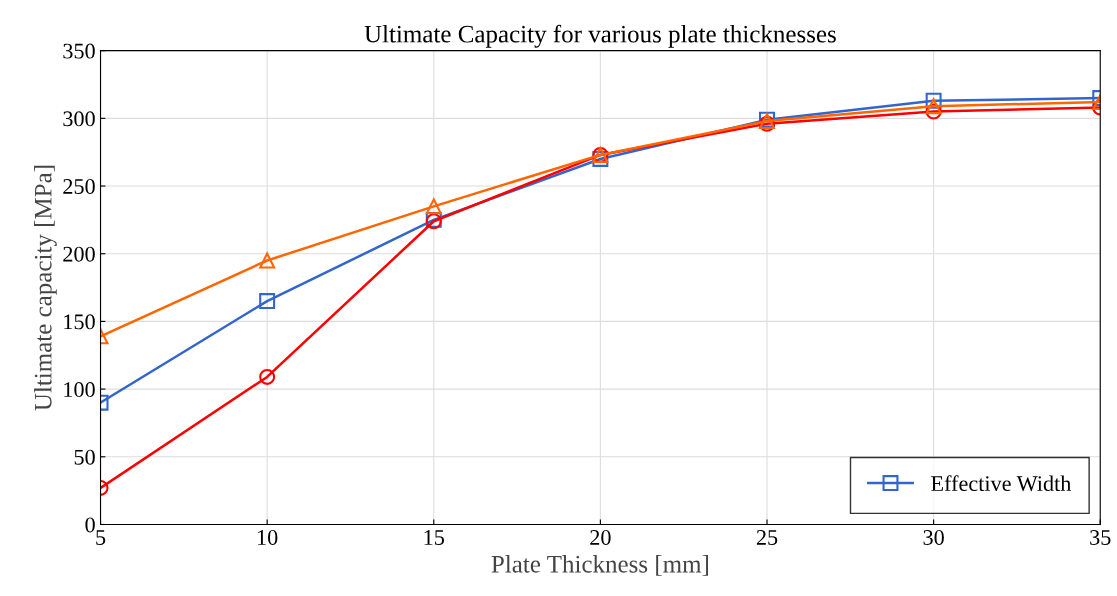  I want to click on x-tick-label: 25, so click(767, 537).